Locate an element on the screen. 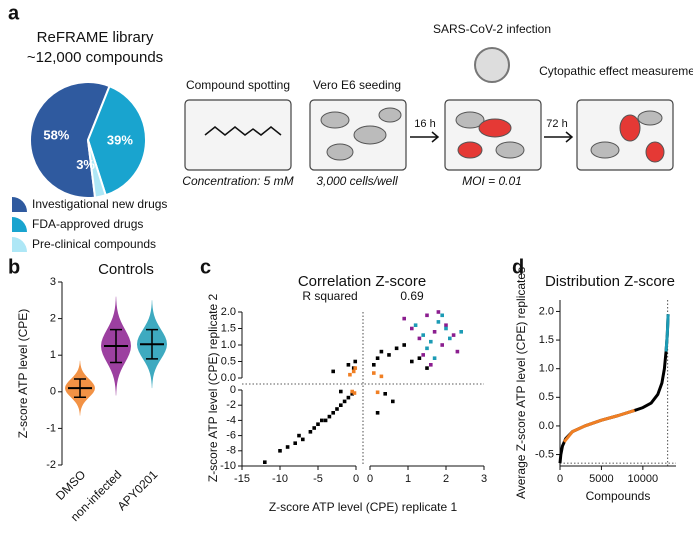 This screenshot has height=544, width=693. axis is located at coordinates (617, 383).